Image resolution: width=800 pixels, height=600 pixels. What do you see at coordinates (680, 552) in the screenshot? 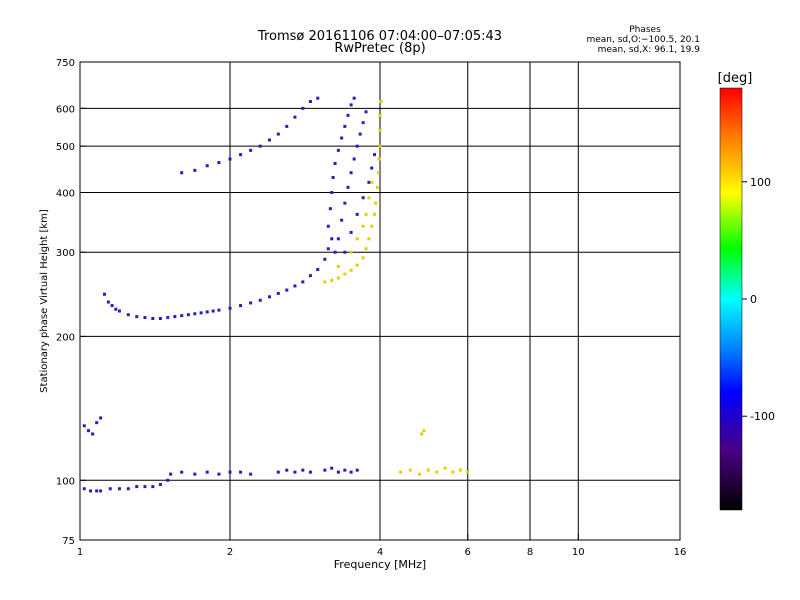
I see `x-tick-label: 16` at bounding box center [680, 552].